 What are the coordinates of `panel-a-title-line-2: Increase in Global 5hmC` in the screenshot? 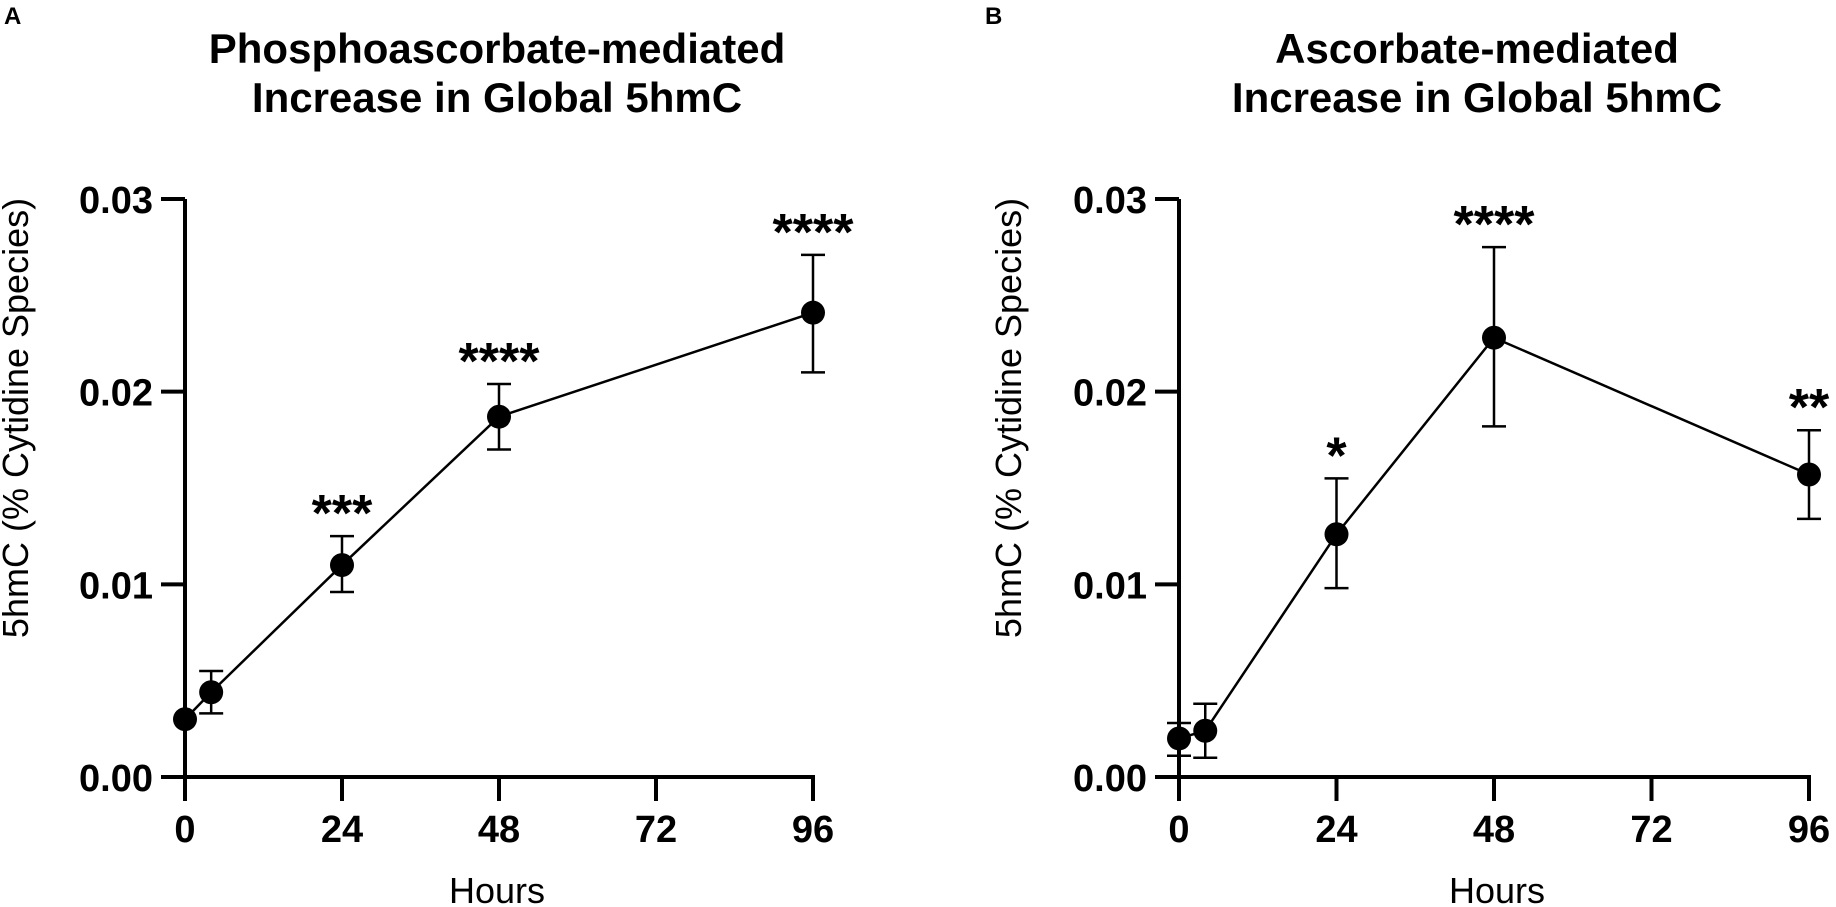 It's located at (497, 97).